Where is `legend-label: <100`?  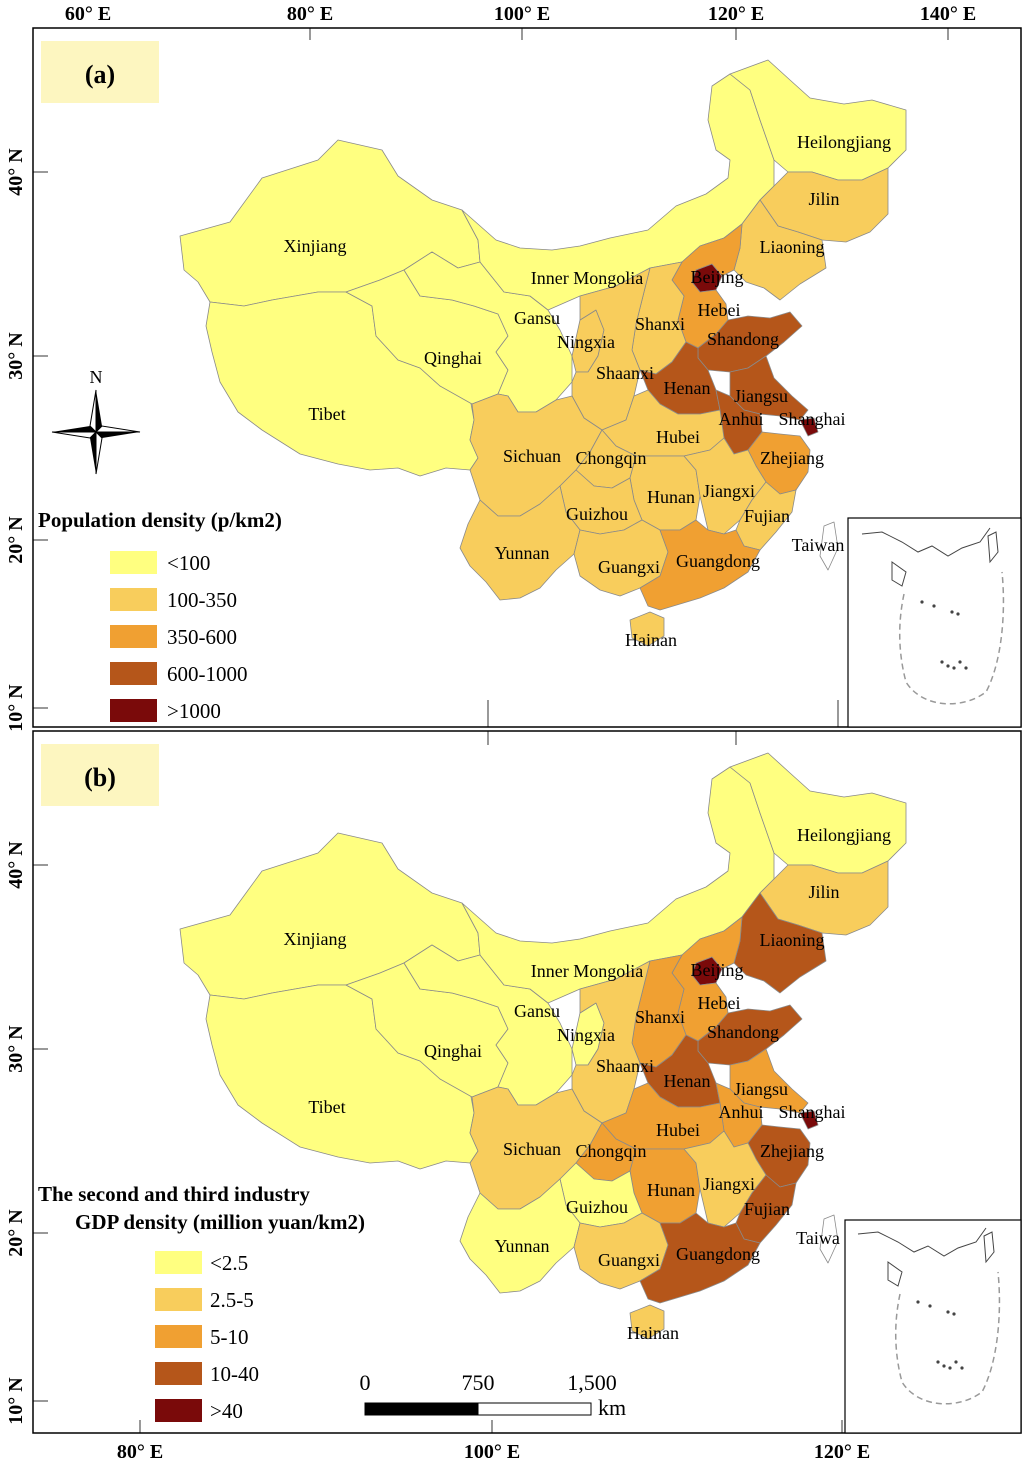 legend-label: <100 is located at coordinates (188, 563).